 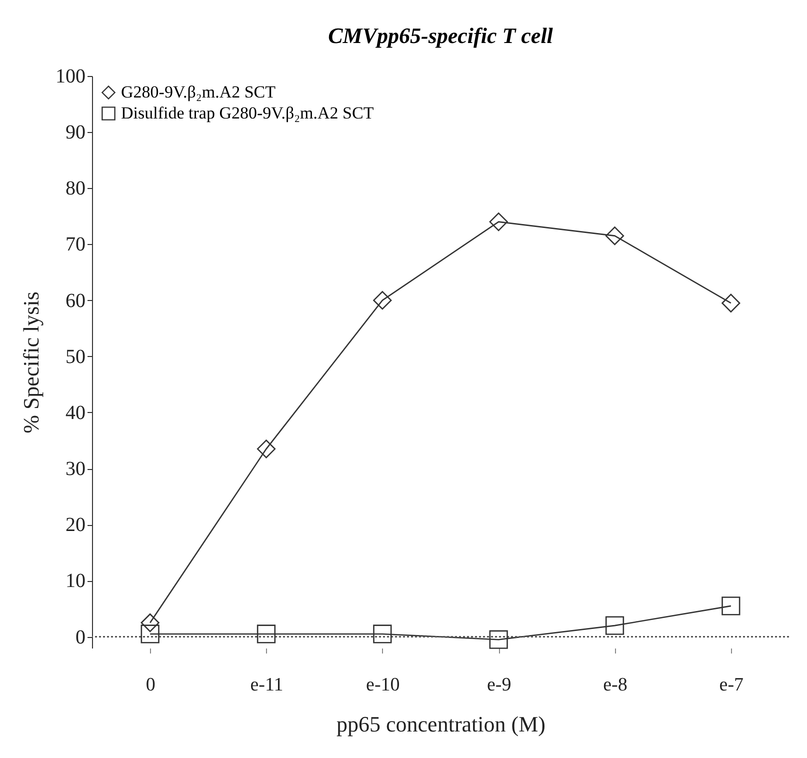 I want to click on y-tick-label: 10, so click(x=76, y=581).